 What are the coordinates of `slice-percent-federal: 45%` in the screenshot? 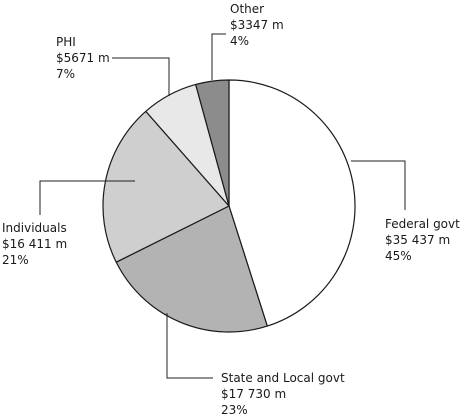 It's located at (398, 256).